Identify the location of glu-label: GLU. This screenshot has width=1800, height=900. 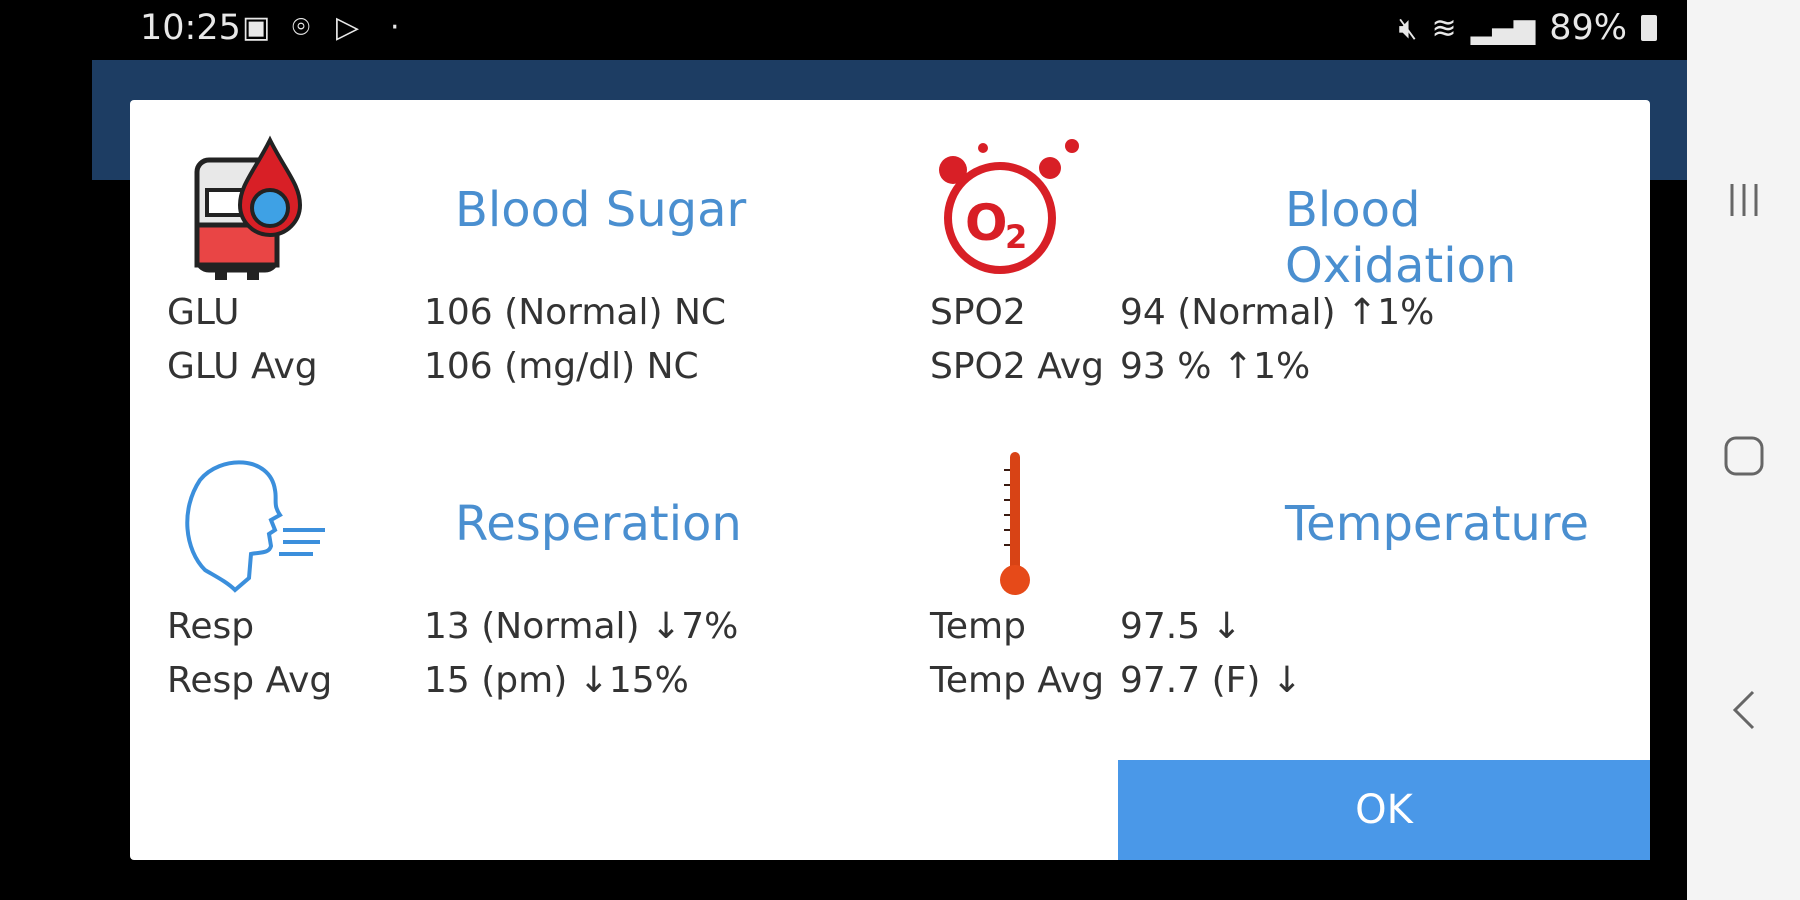
(203, 312).